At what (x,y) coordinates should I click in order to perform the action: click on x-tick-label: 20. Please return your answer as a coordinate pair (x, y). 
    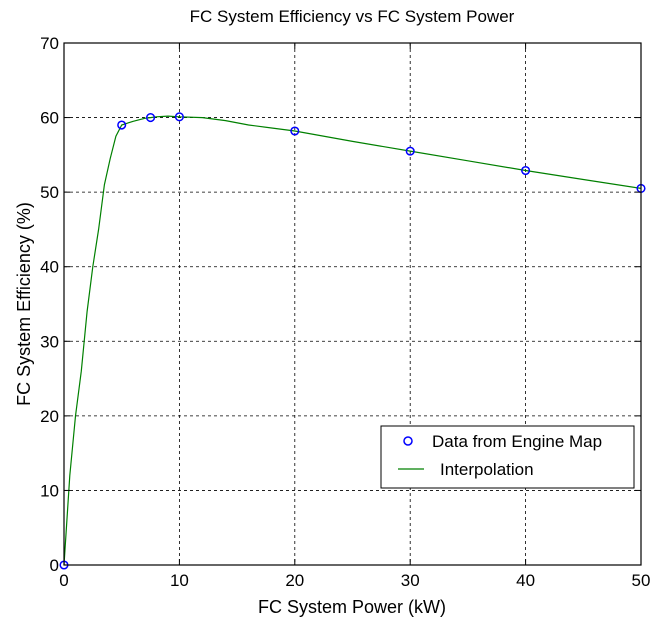
    Looking at the image, I should click on (294, 580).